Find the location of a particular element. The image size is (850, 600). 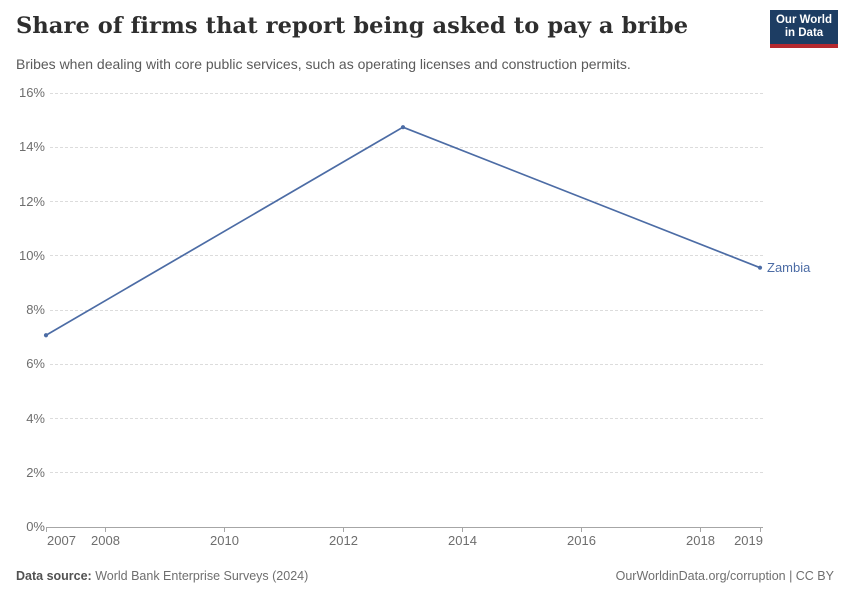

series-label-zambia: Zambia is located at coordinates (789, 267).